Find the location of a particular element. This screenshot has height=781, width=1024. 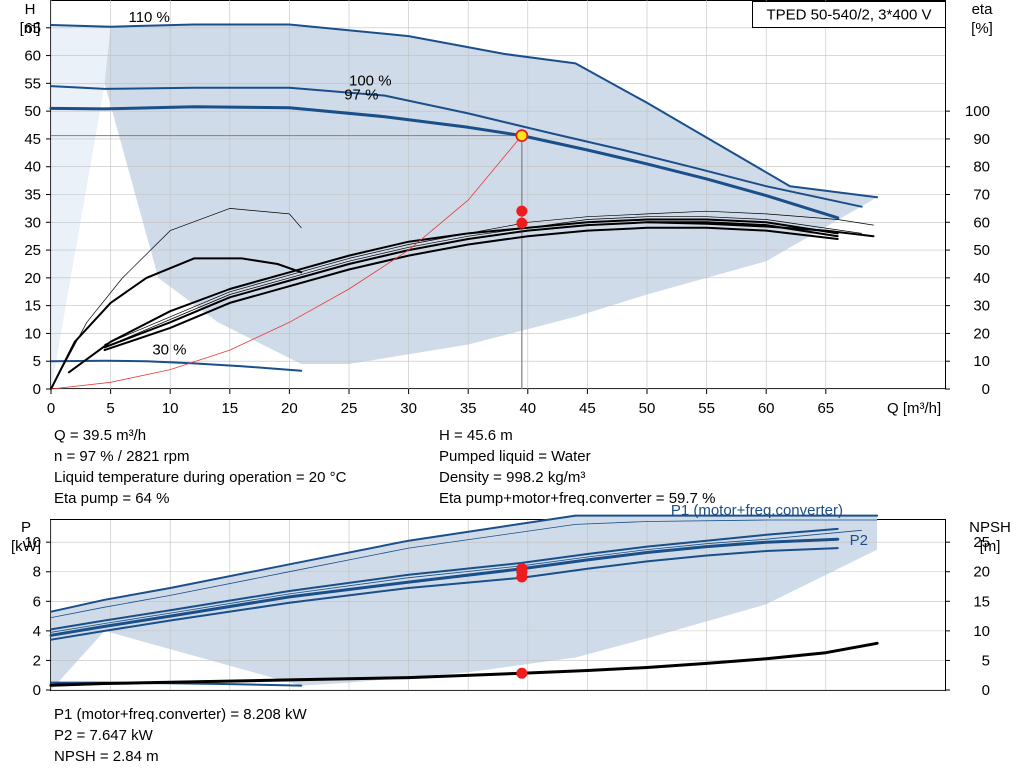

y-left-label-top: H is located at coordinates (30, 9).